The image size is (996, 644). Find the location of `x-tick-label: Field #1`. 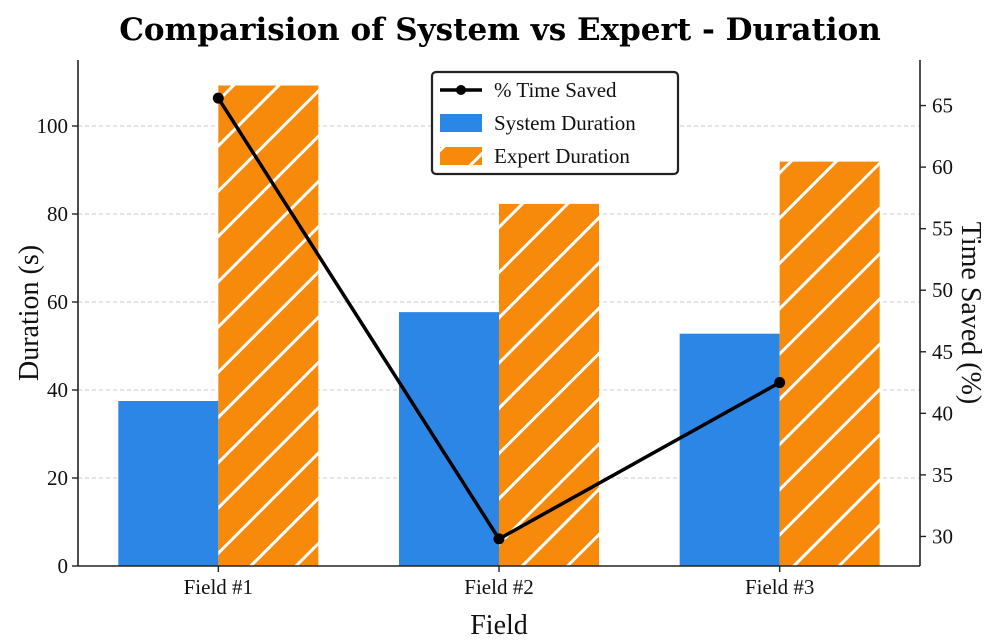

x-tick-label: Field #1 is located at coordinates (218, 587).